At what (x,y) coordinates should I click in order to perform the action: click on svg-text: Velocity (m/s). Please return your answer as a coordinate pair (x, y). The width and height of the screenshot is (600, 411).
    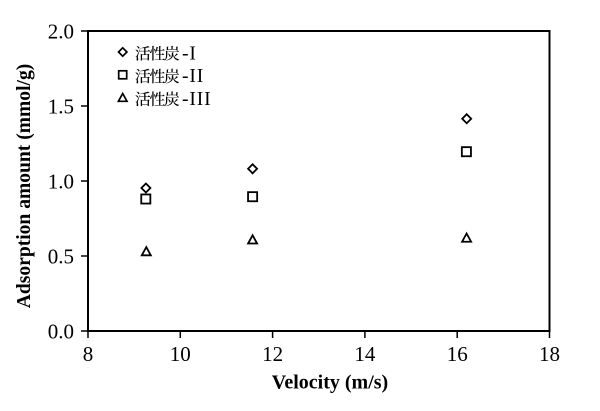
    Looking at the image, I should click on (330, 383).